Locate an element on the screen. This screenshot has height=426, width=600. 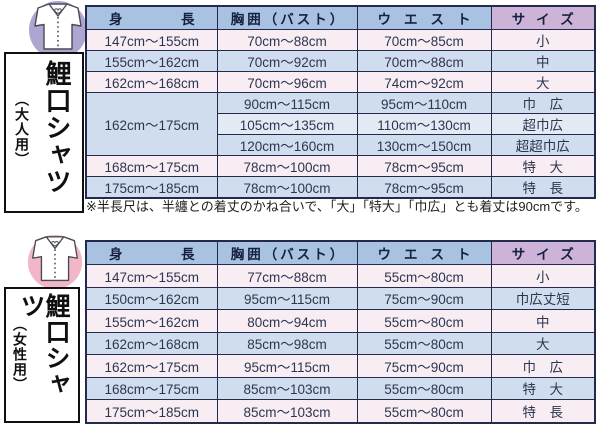
table-row: 155cm～162cm 70cm～92cm 70cm～88cm 中 is located at coordinates (340, 61).